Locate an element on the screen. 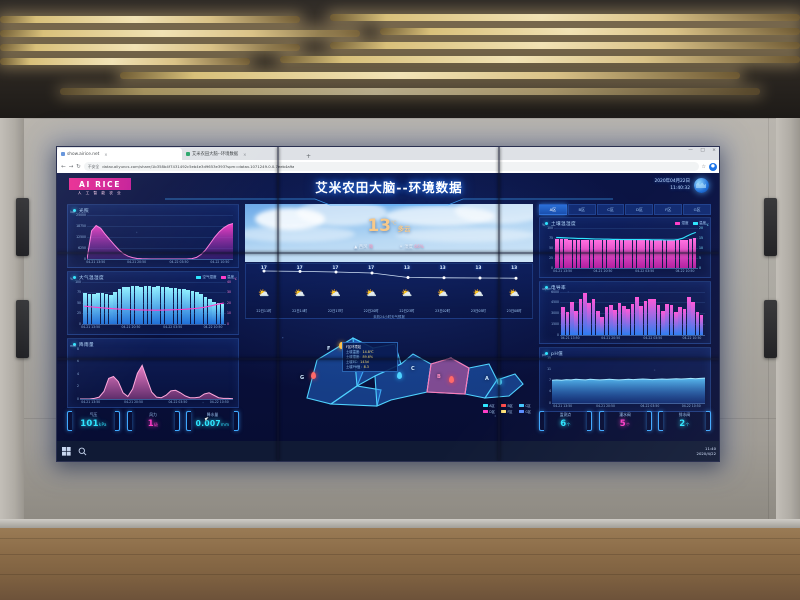  y2-tick: 30 is located at coordinates (229, 292).